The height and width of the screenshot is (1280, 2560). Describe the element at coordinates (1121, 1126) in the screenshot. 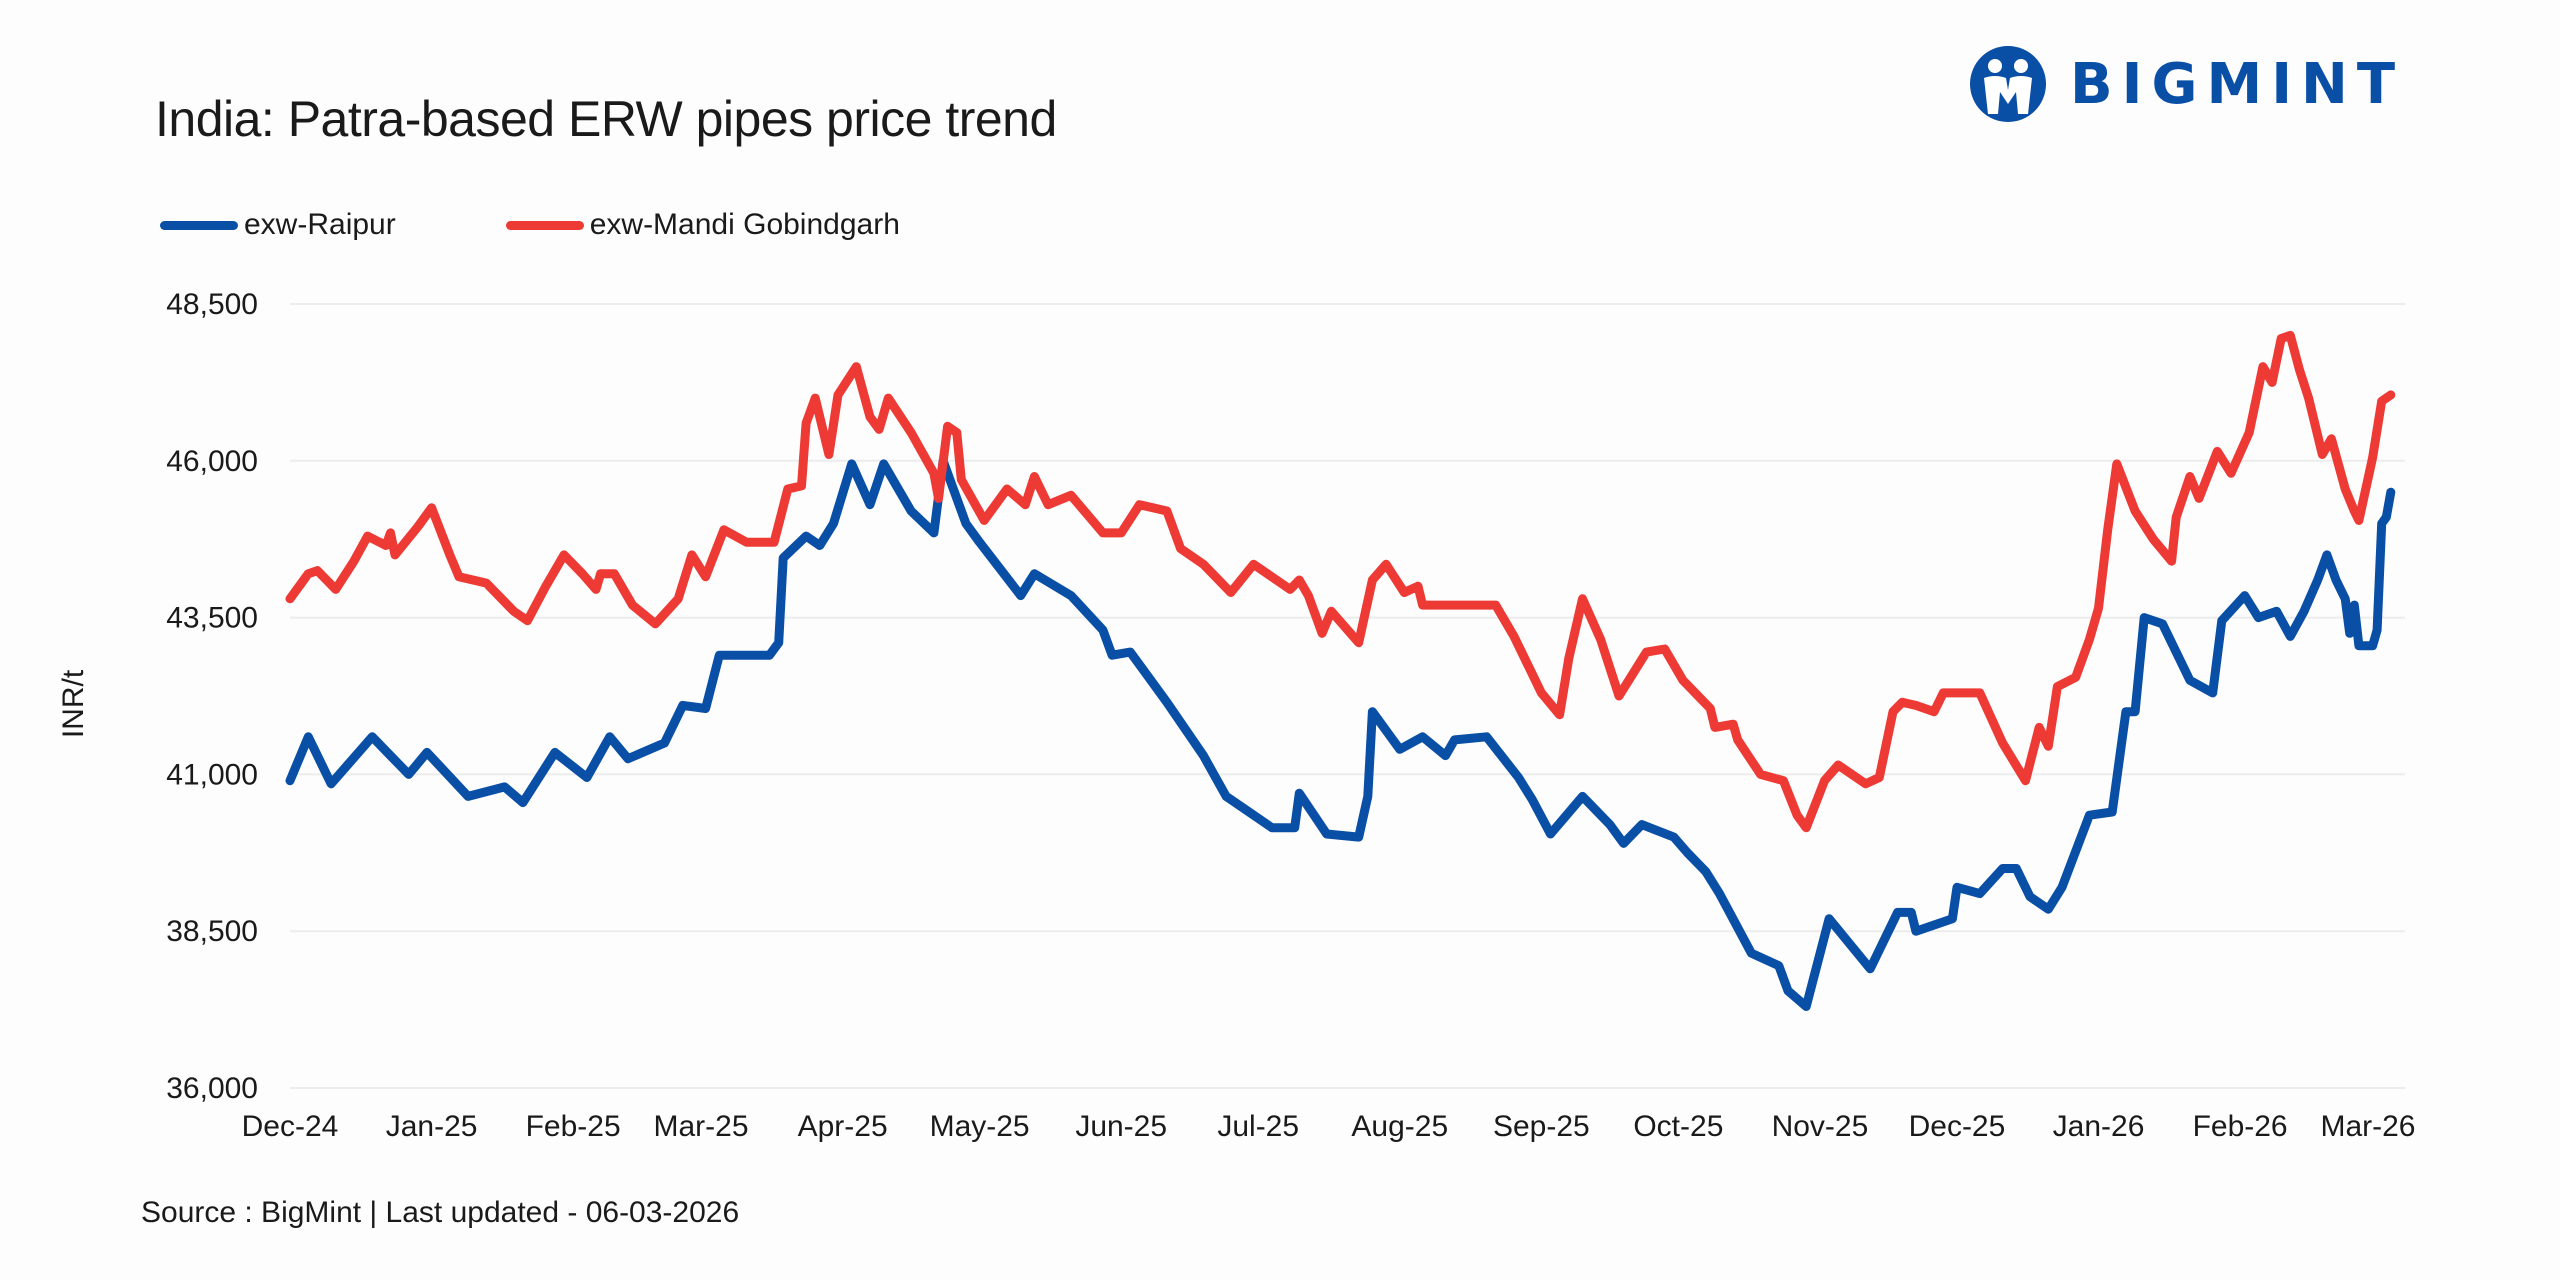

I see `x-tick-label: Jun-25` at that location.